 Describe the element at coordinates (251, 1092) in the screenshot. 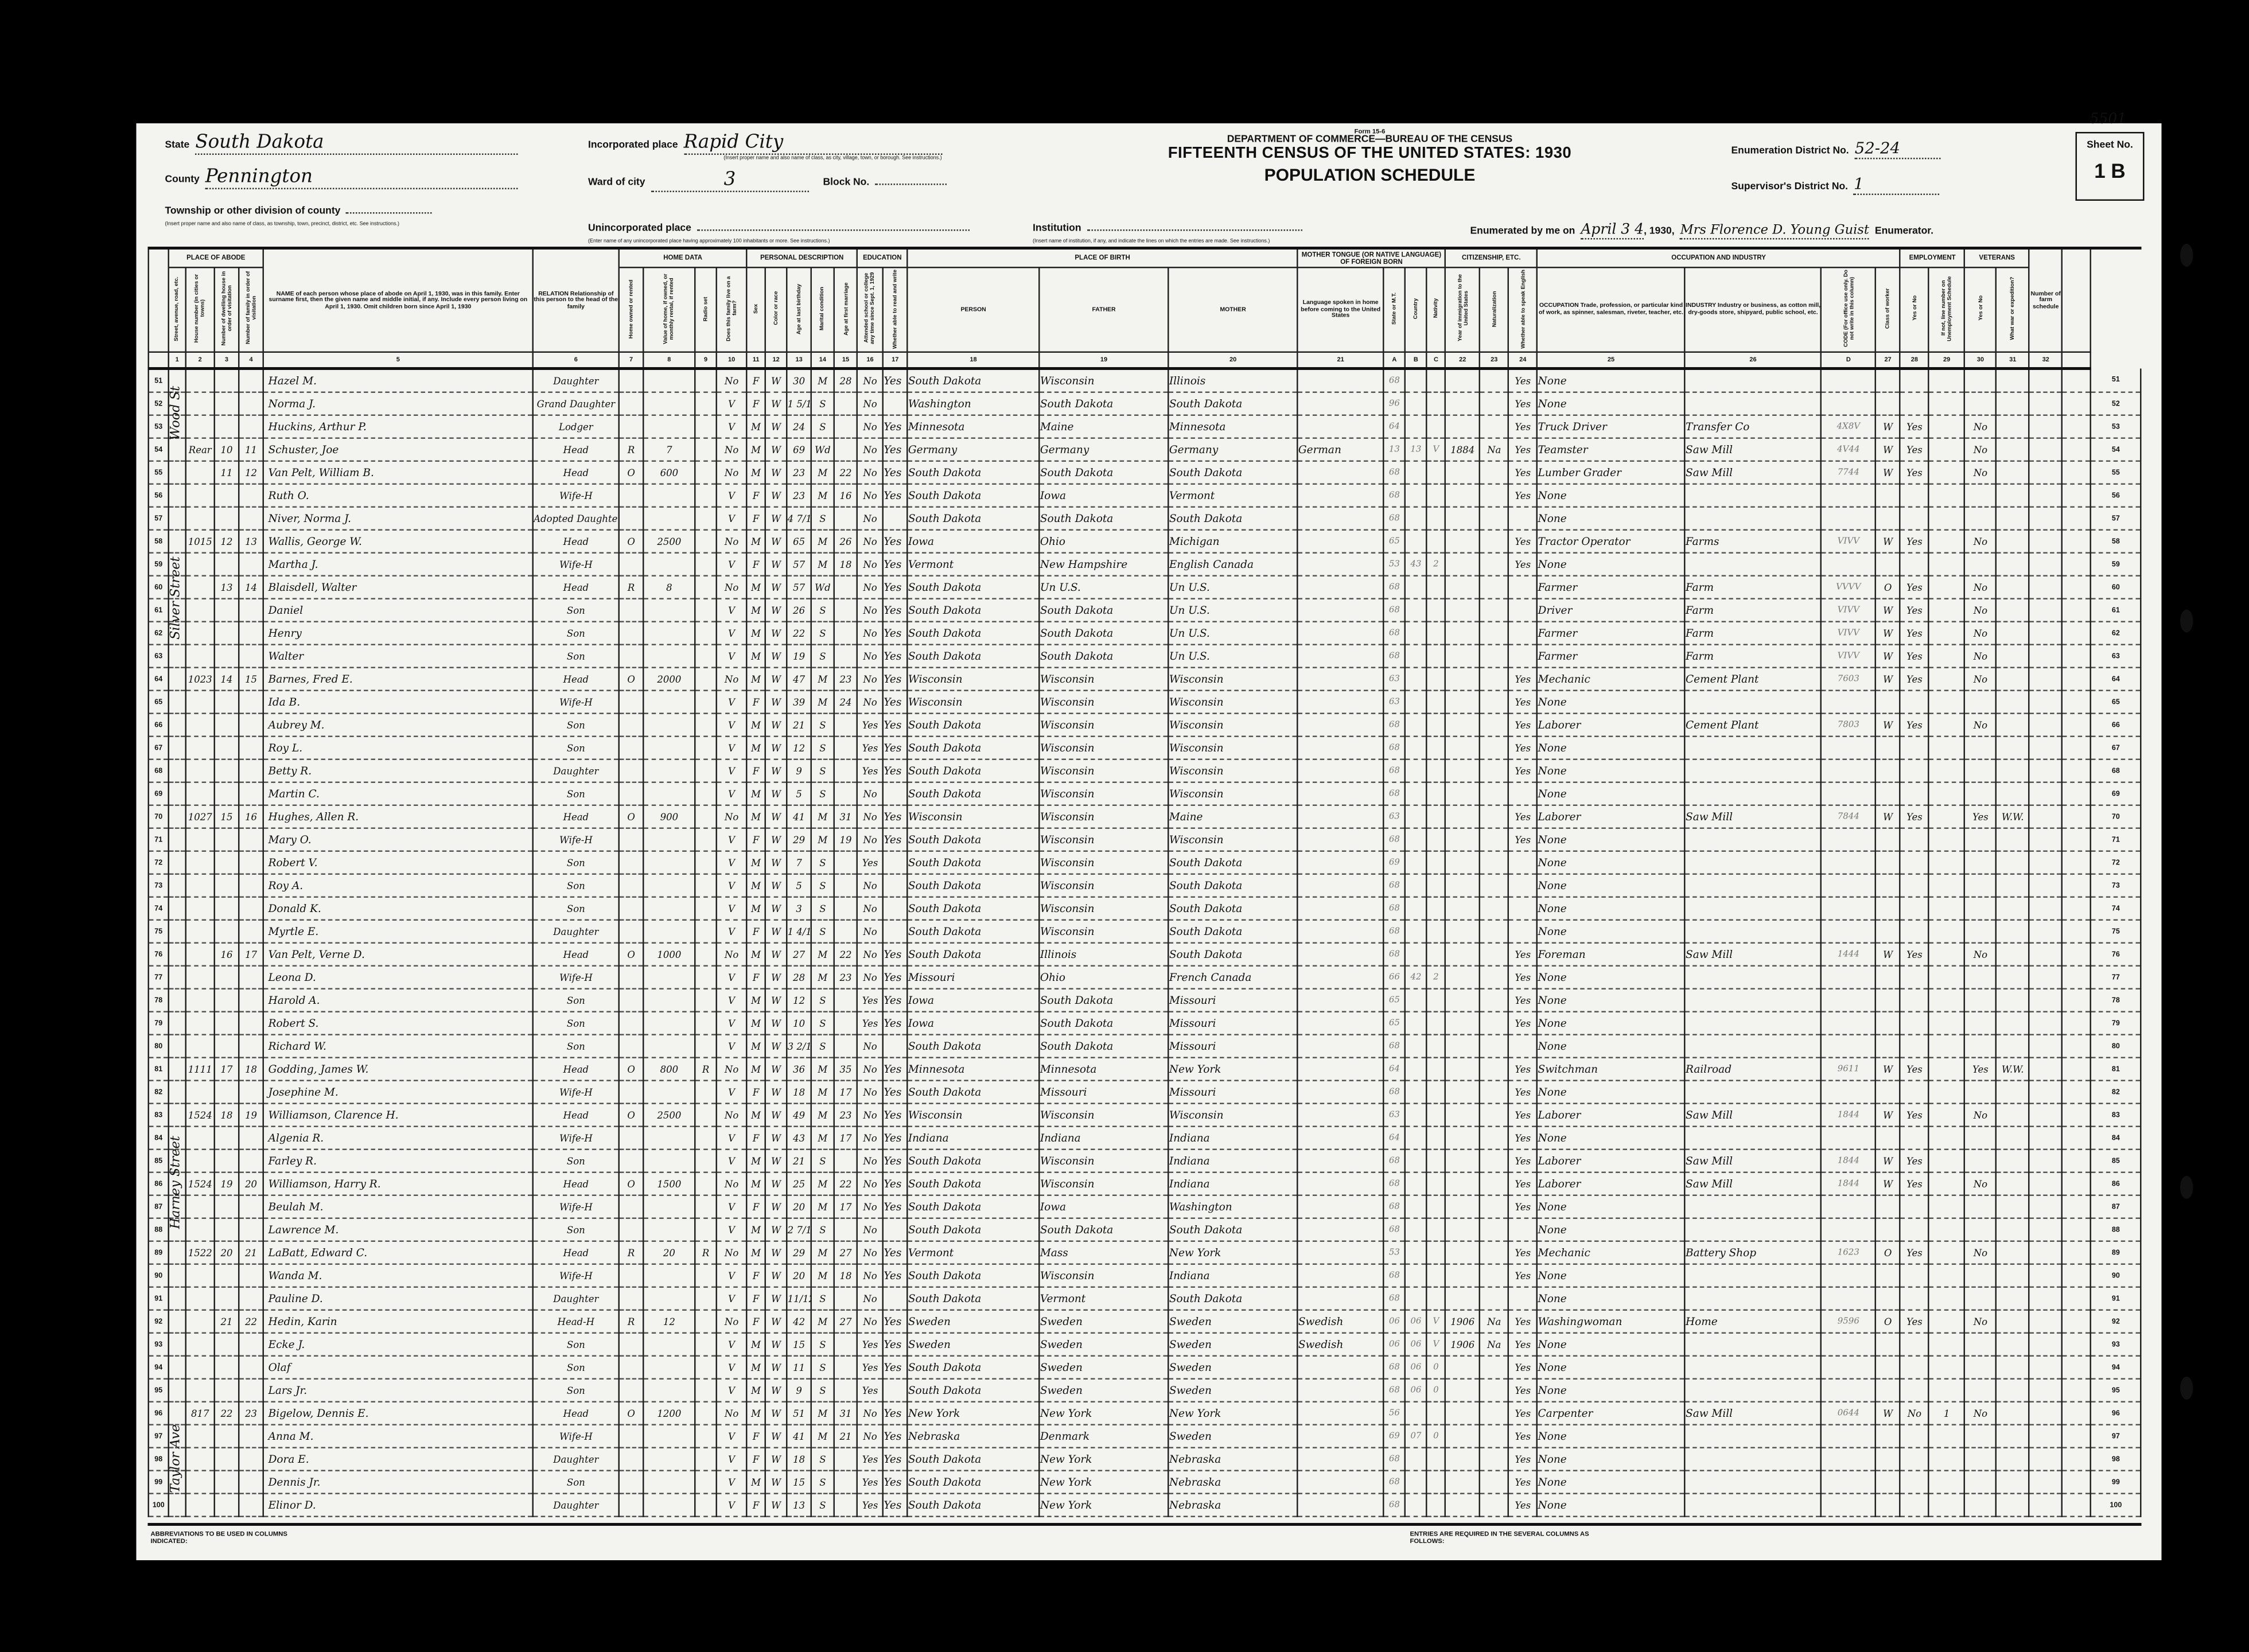

I see `family-number-cell` at that location.